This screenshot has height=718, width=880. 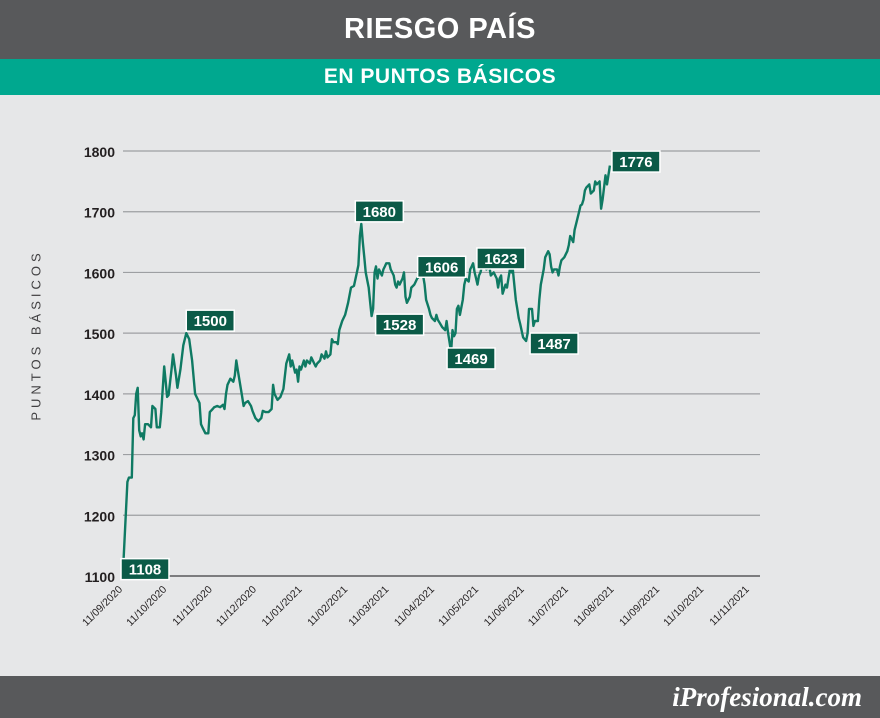 What do you see at coordinates (100, 577) in the screenshot?
I see `y-tick-label: 1100` at bounding box center [100, 577].